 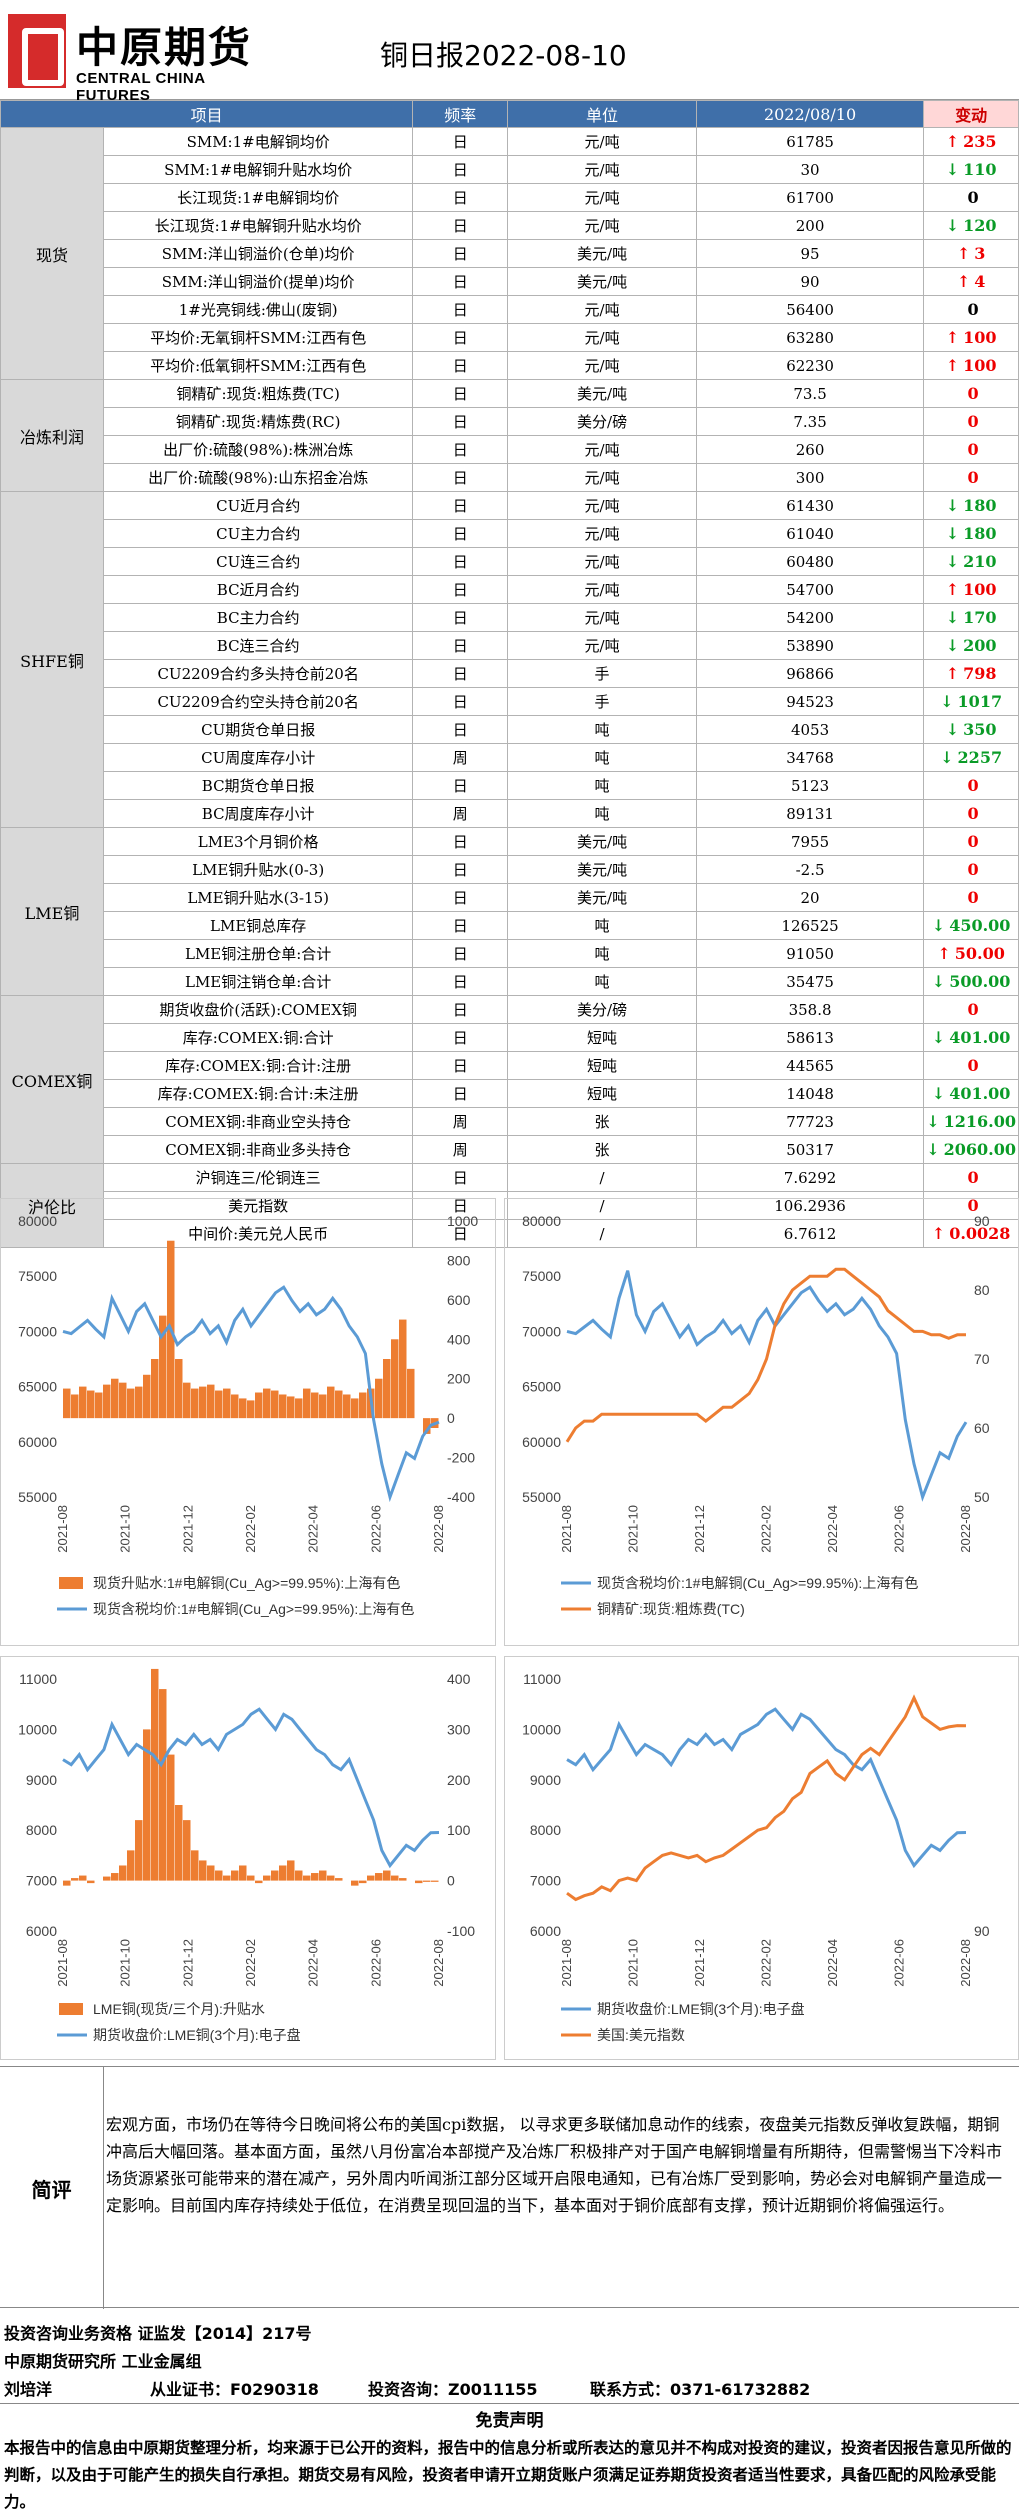 I want to click on y2-tick-label: 600, so click(x=459, y=1300).